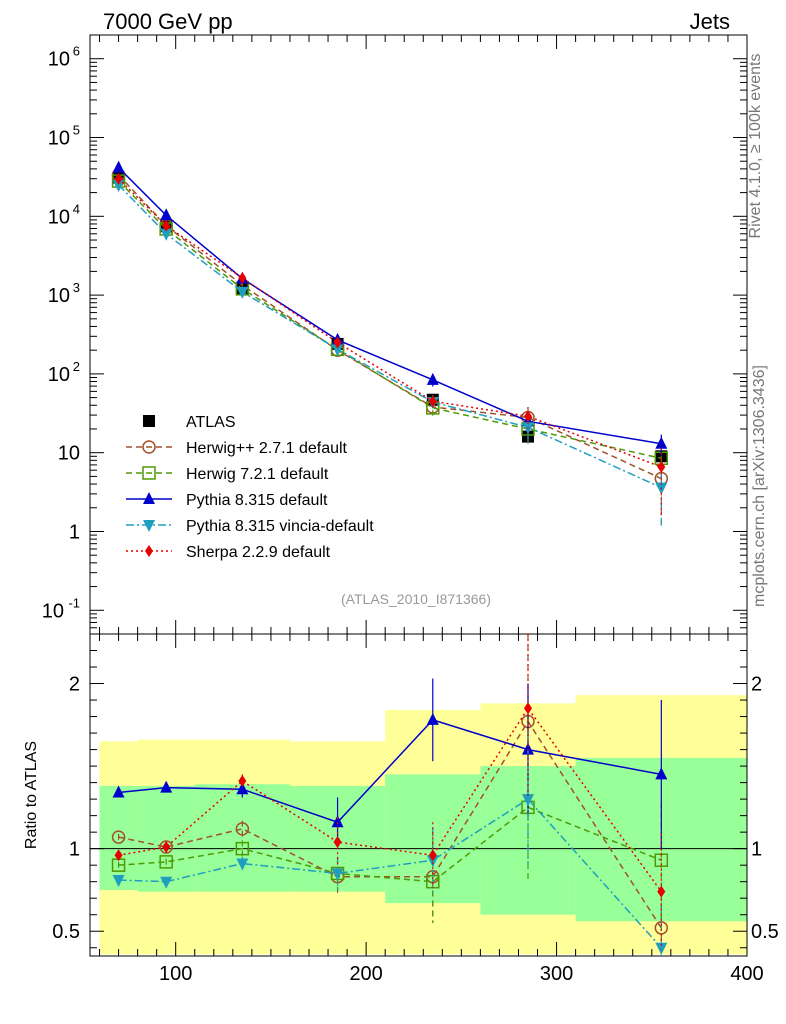 The image size is (786, 1024). What do you see at coordinates (175, 974) in the screenshot?
I see `ratio-xtick-label: 100` at bounding box center [175, 974].